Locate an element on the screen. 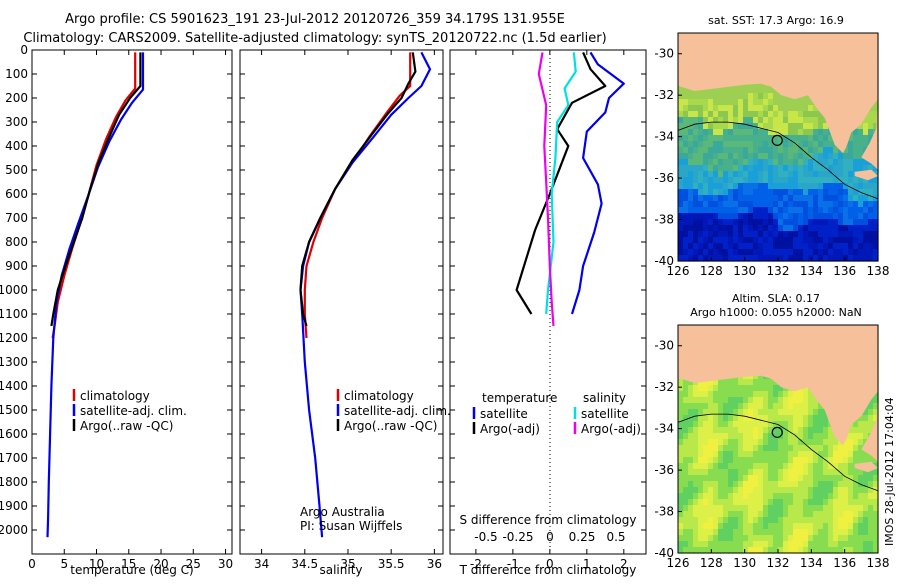 The image size is (900, 584). series-line-satellite-adj-clim- is located at coordinates (95, 295).